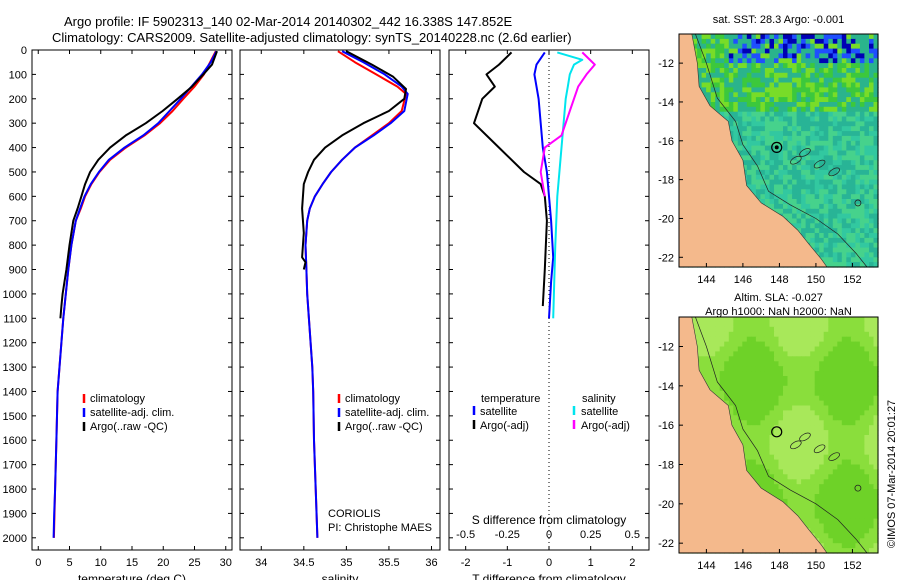 This screenshot has height=580, width=900. What do you see at coordinates (261, 563) in the screenshot?
I see `x-tick-label: 34` at bounding box center [261, 563].